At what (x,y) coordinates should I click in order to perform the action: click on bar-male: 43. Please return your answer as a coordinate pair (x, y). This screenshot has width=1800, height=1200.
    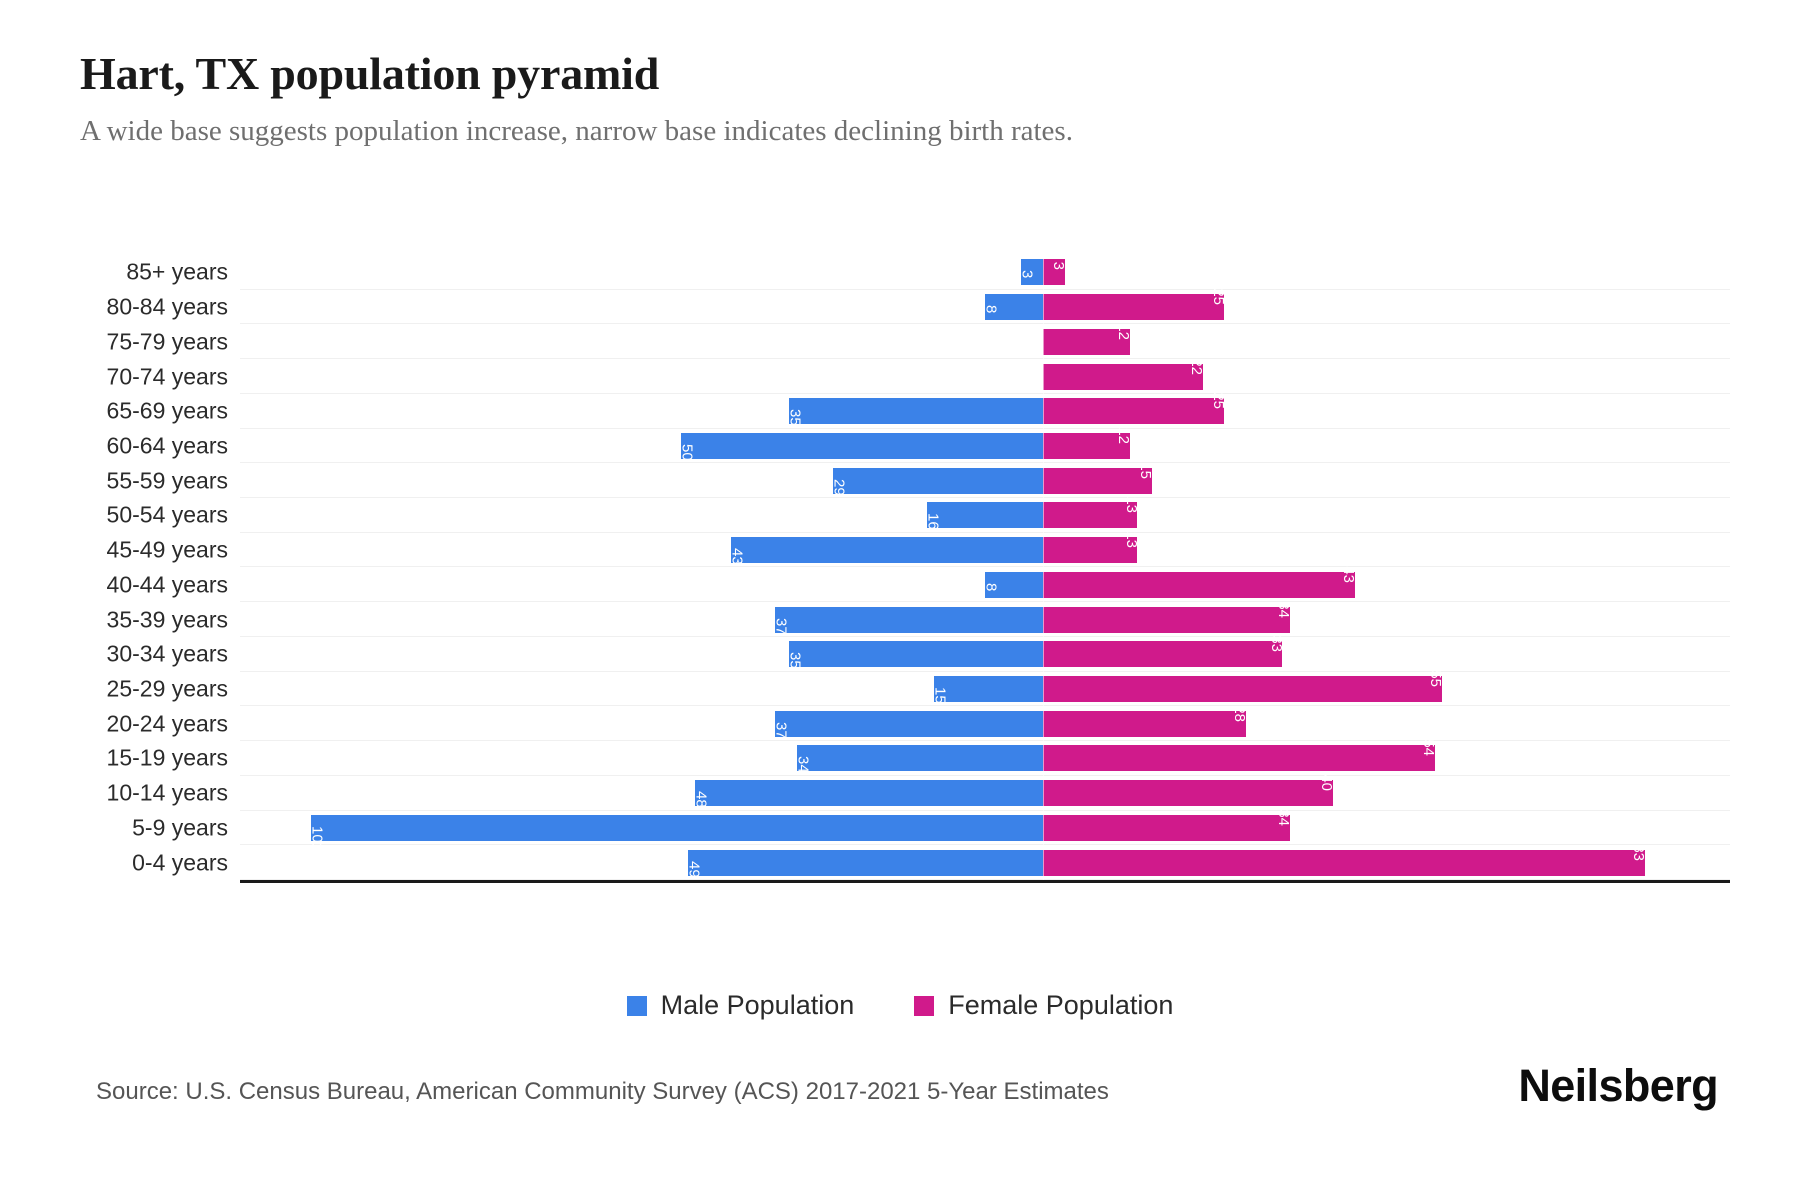
    Looking at the image, I should click on (886, 551).